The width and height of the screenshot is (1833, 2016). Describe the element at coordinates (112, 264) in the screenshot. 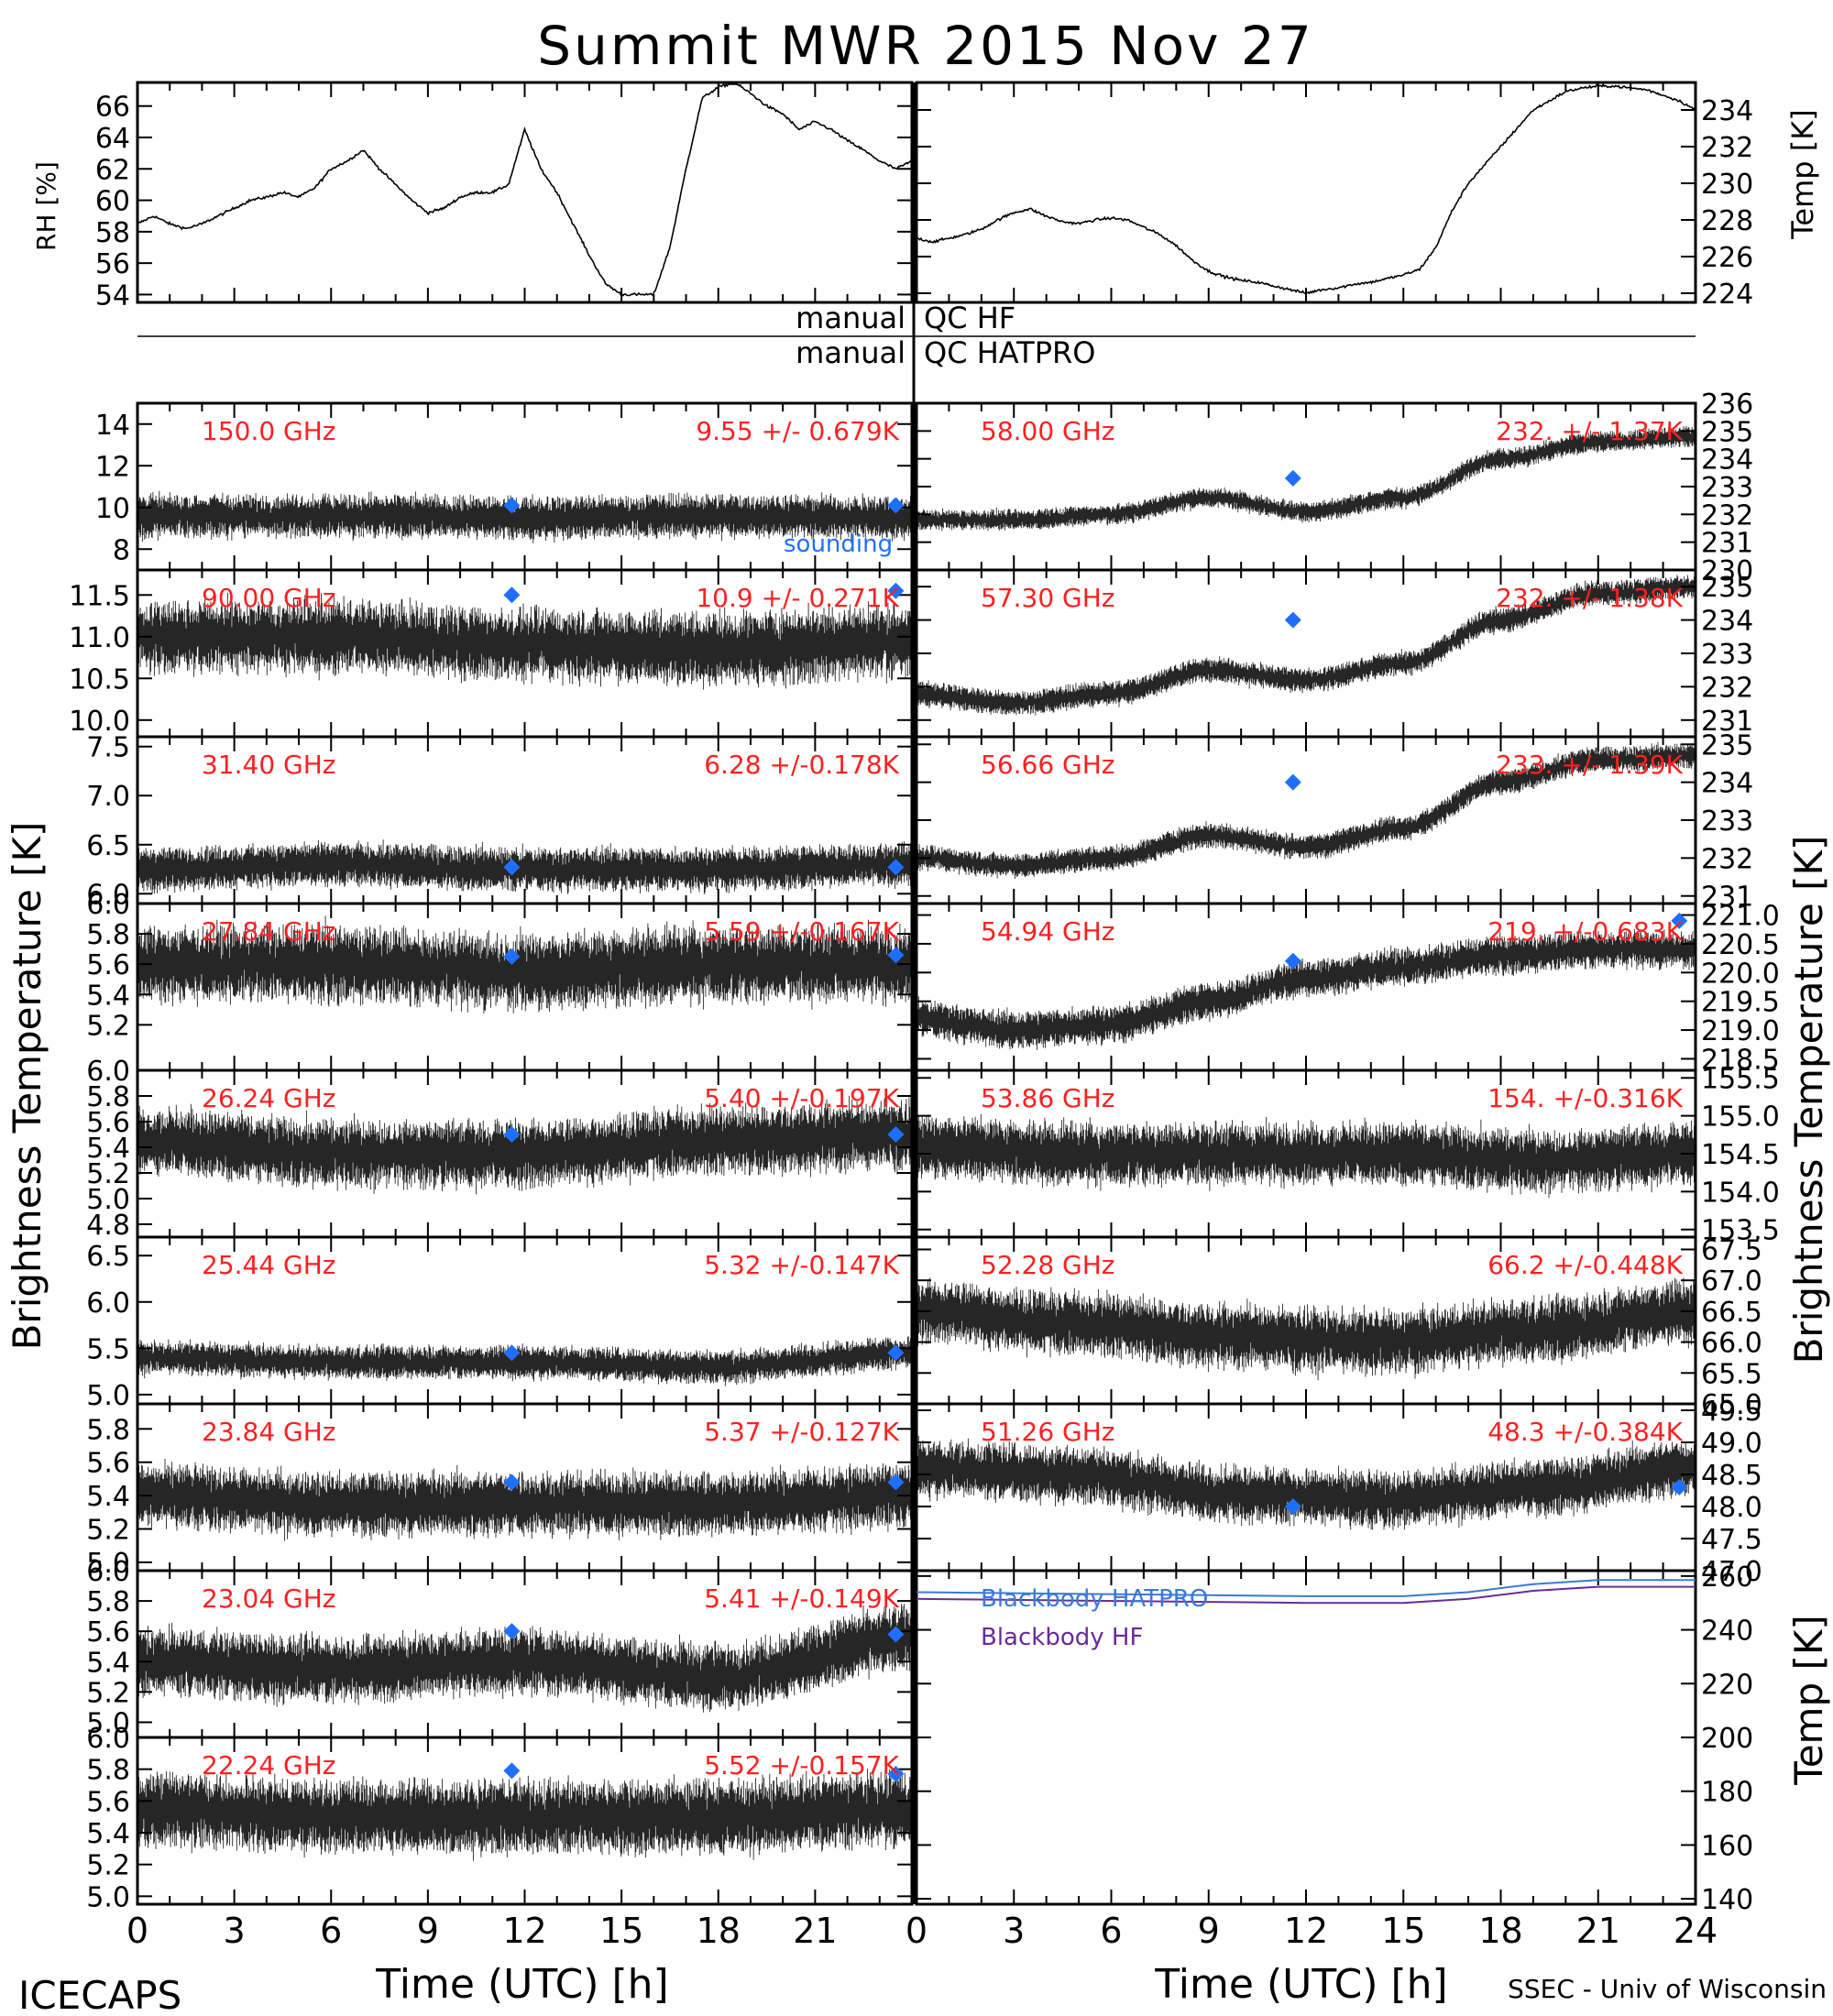

I see `y-tick-label: 56` at that location.